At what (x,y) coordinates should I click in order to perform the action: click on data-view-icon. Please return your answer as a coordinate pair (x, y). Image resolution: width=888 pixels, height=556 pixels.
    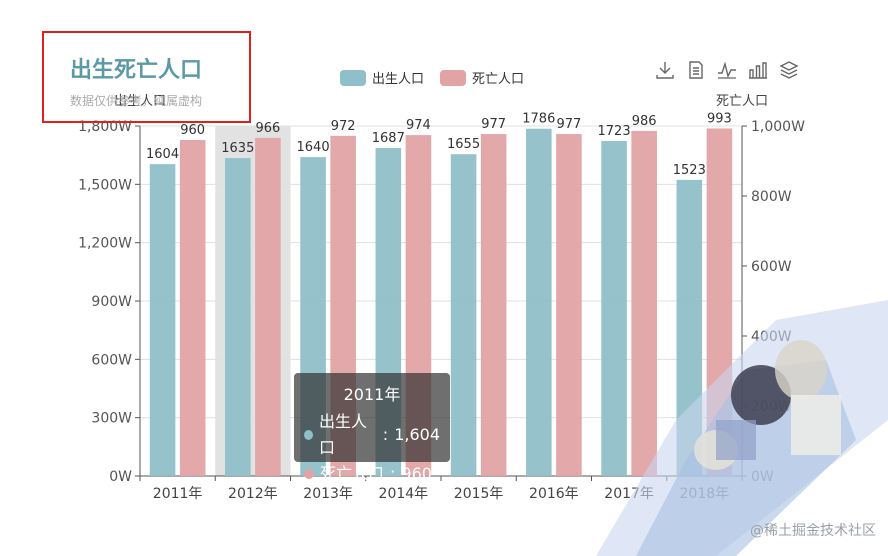
    Looking at the image, I should click on (696, 70).